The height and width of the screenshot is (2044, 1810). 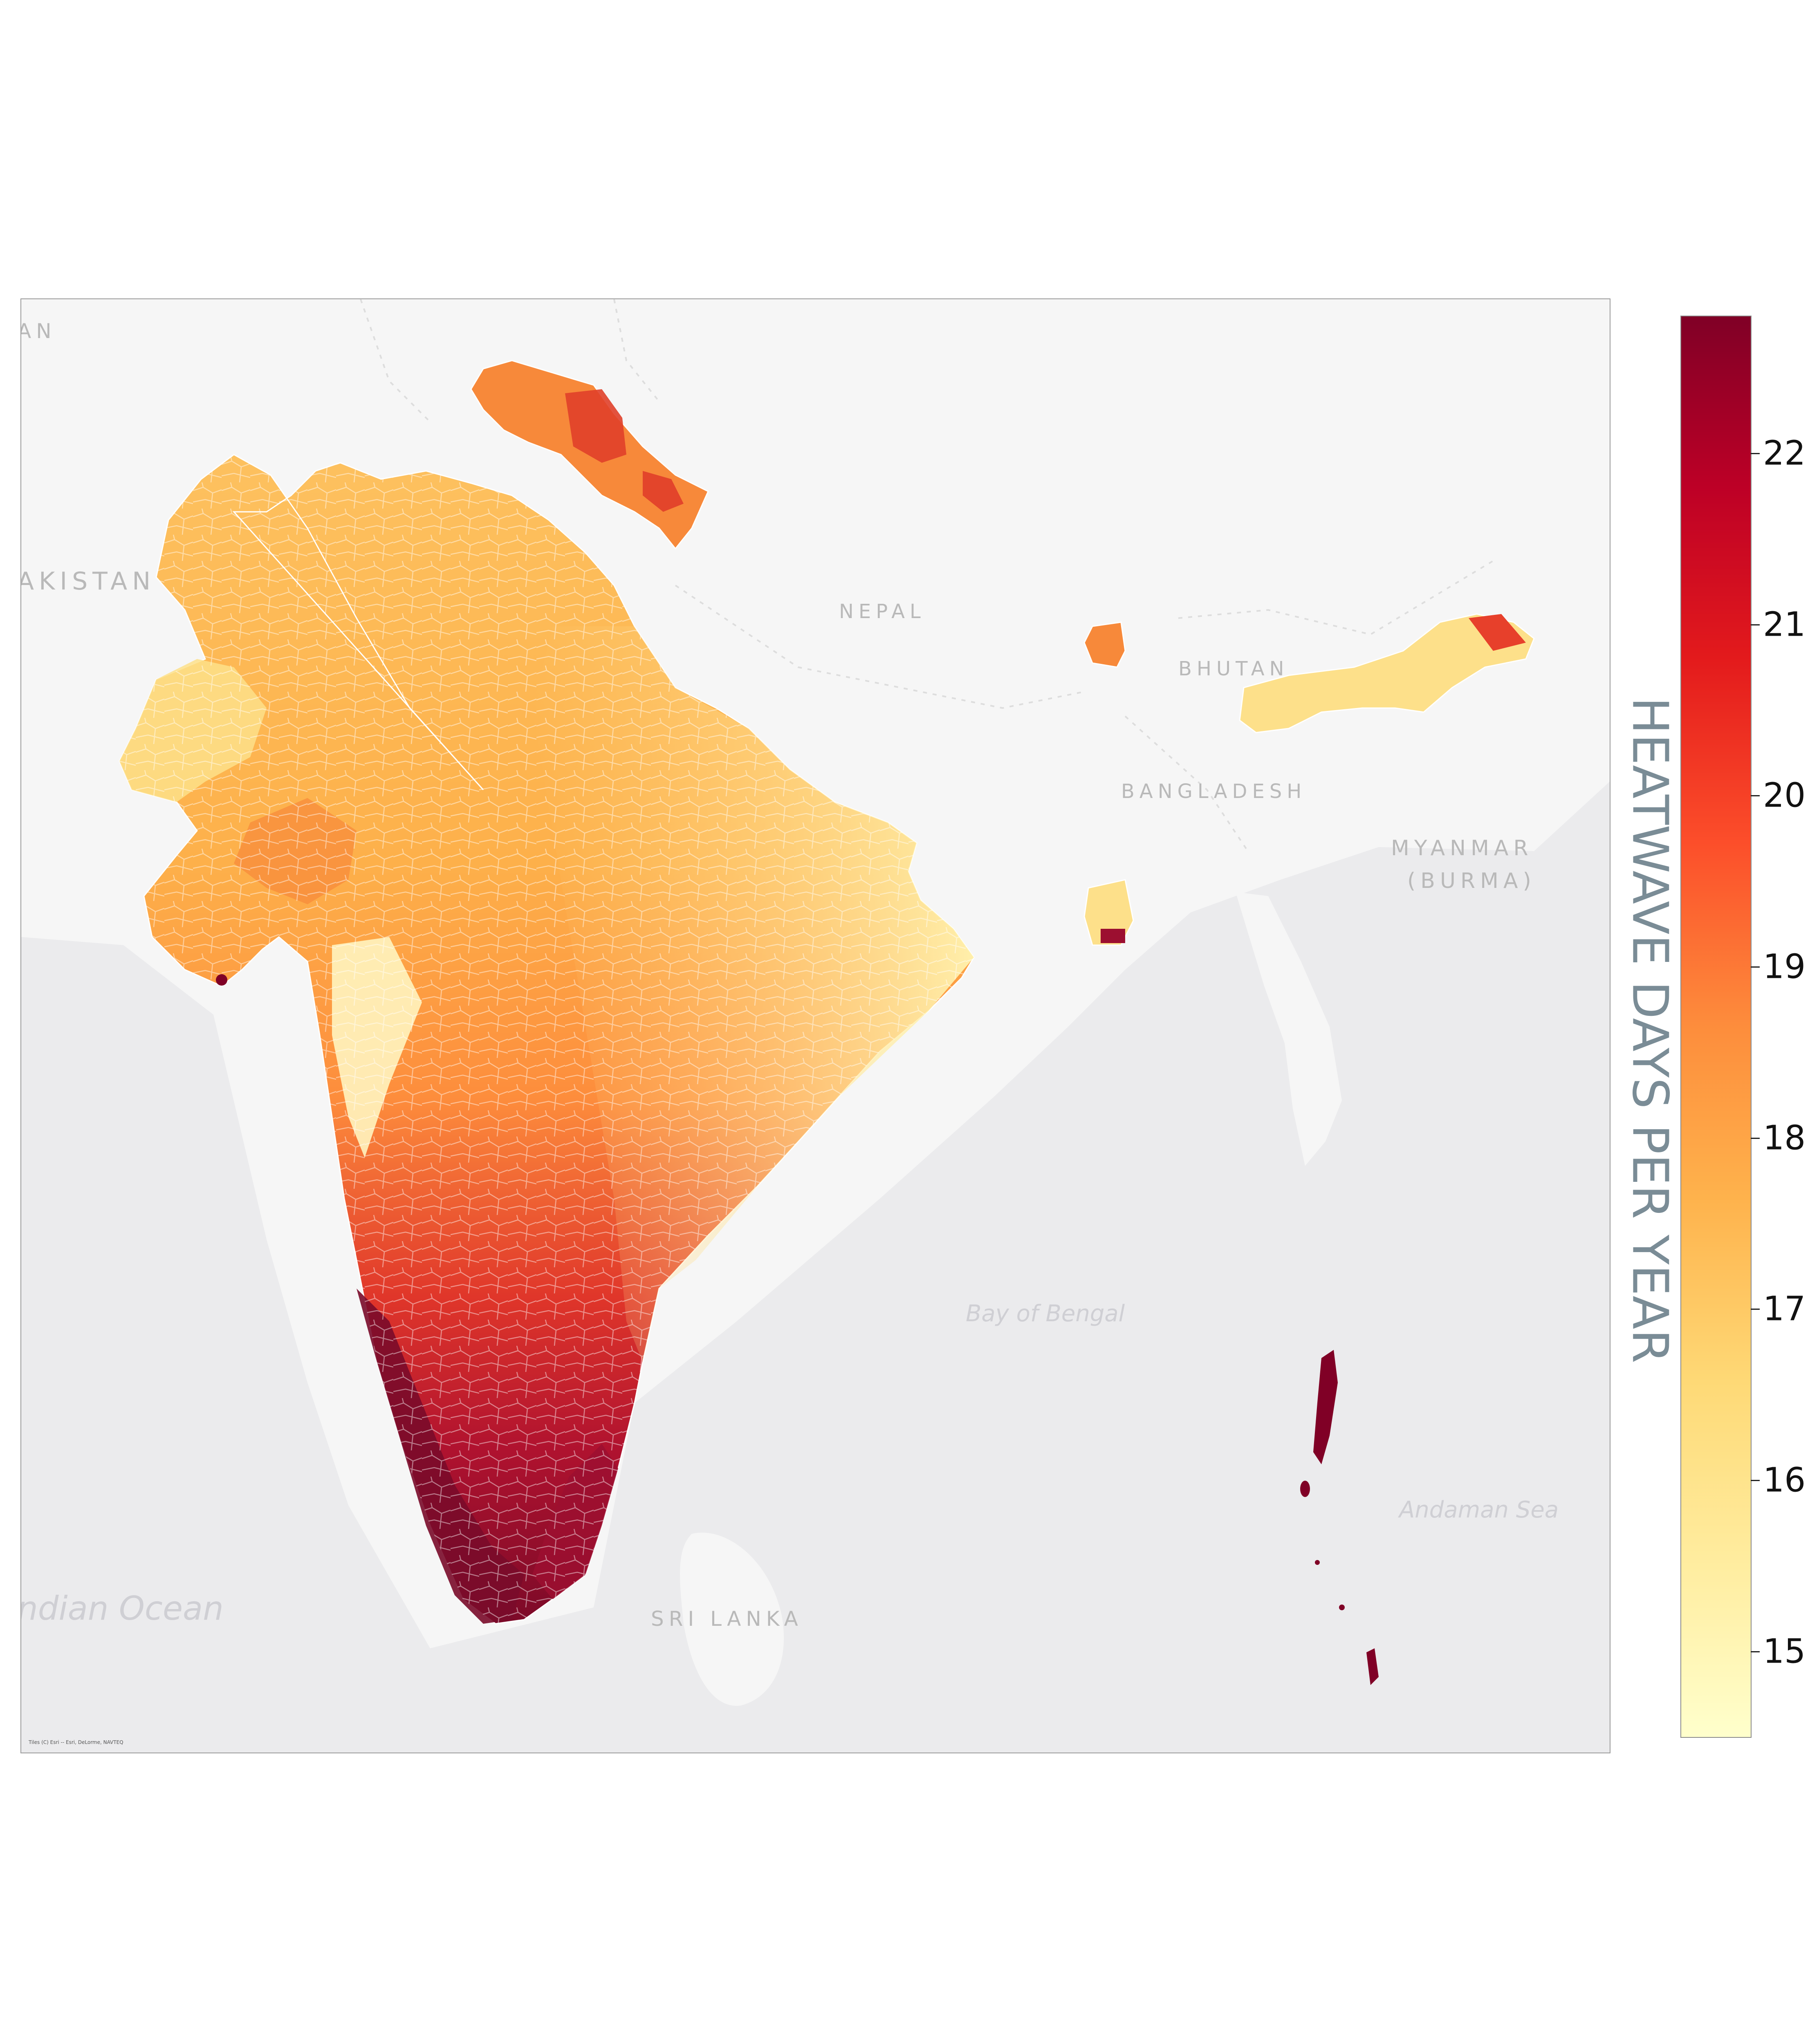 I want to click on sikkim, so click(x=1104, y=645).